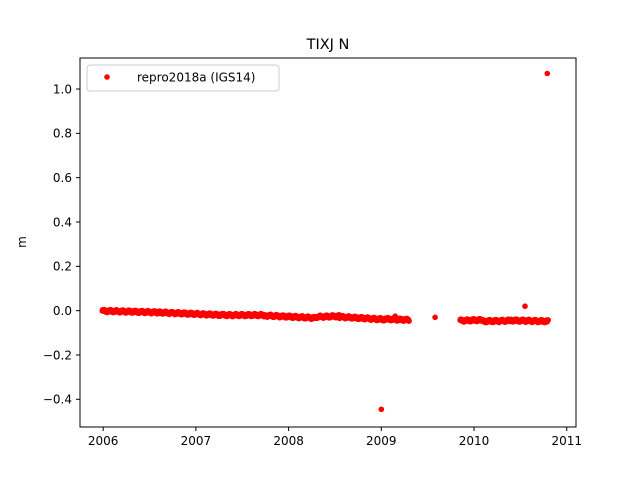 This screenshot has width=640, height=480. What do you see at coordinates (196, 441) in the screenshot?
I see `x-tick-label: 2007` at bounding box center [196, 441].